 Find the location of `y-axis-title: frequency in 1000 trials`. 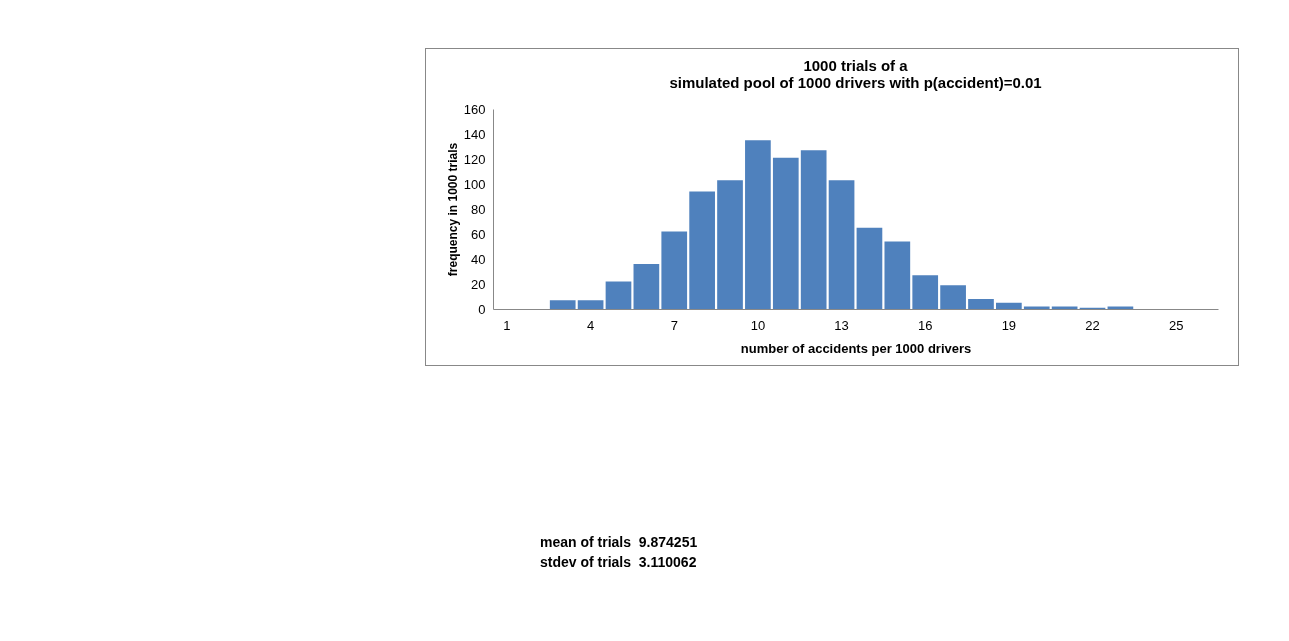

y-axis-title: frequency in 1000 trials is located at coordinates (452, 209).